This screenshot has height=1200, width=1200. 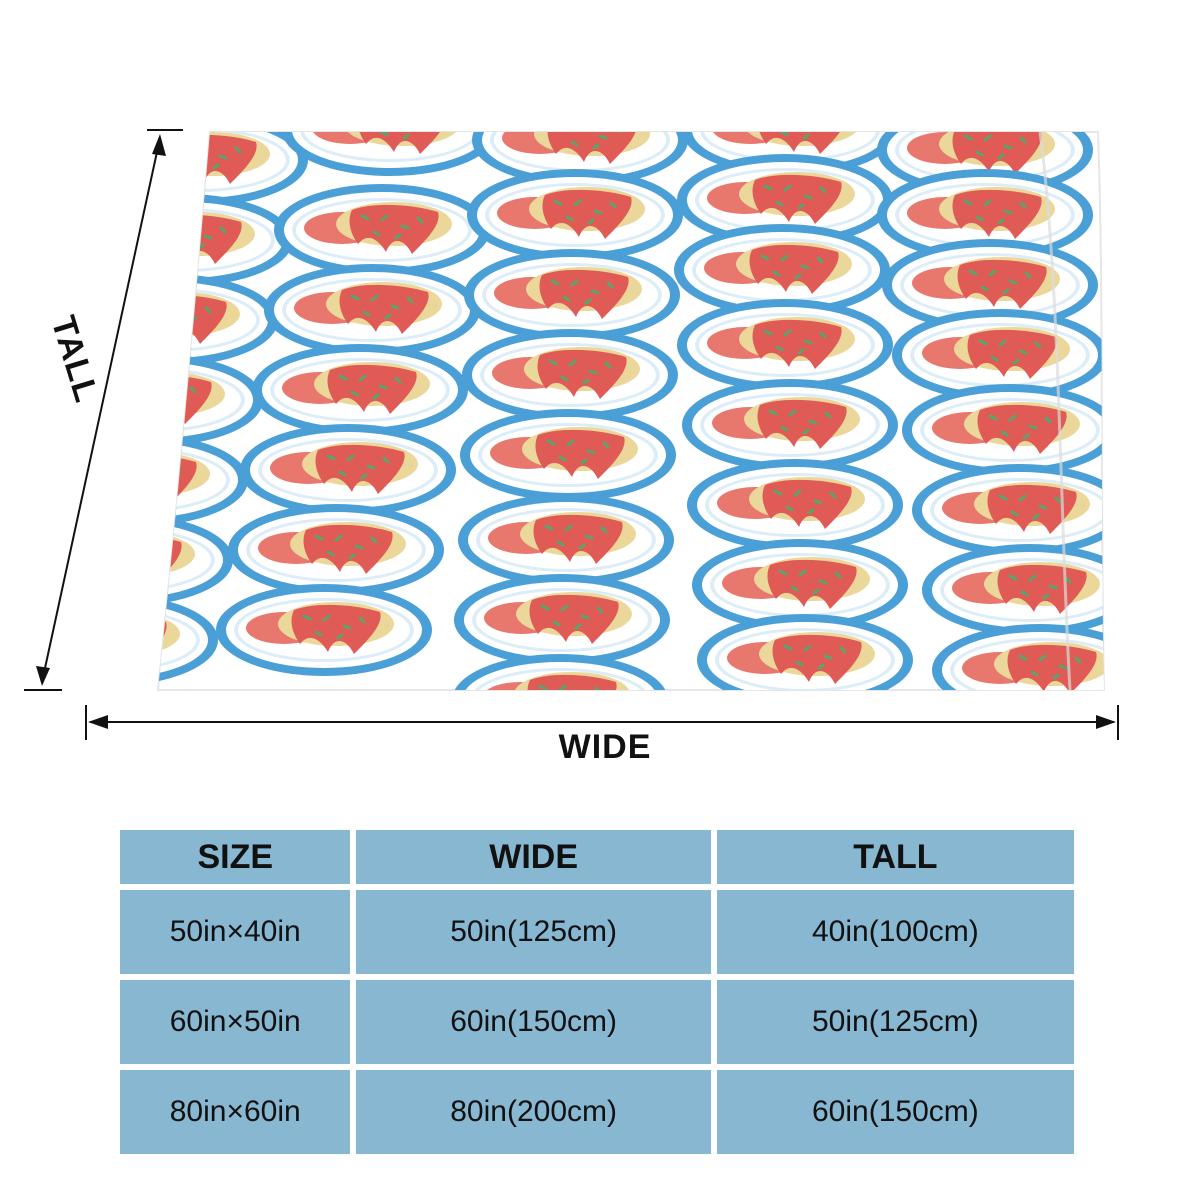 I want to click on cell-wide: 60in(150cm), so click(x=533, y=1022).